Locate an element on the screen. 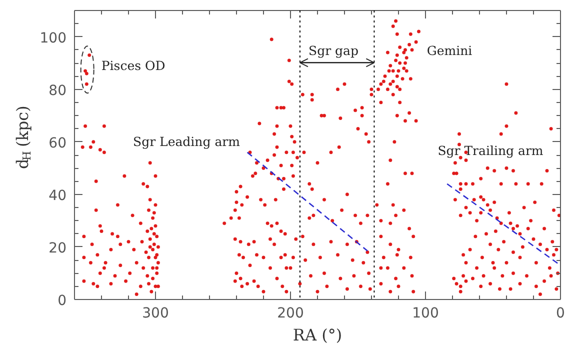 The image size is (570, 347). x-tick-label: 0 is located at coordinates (560, 314).